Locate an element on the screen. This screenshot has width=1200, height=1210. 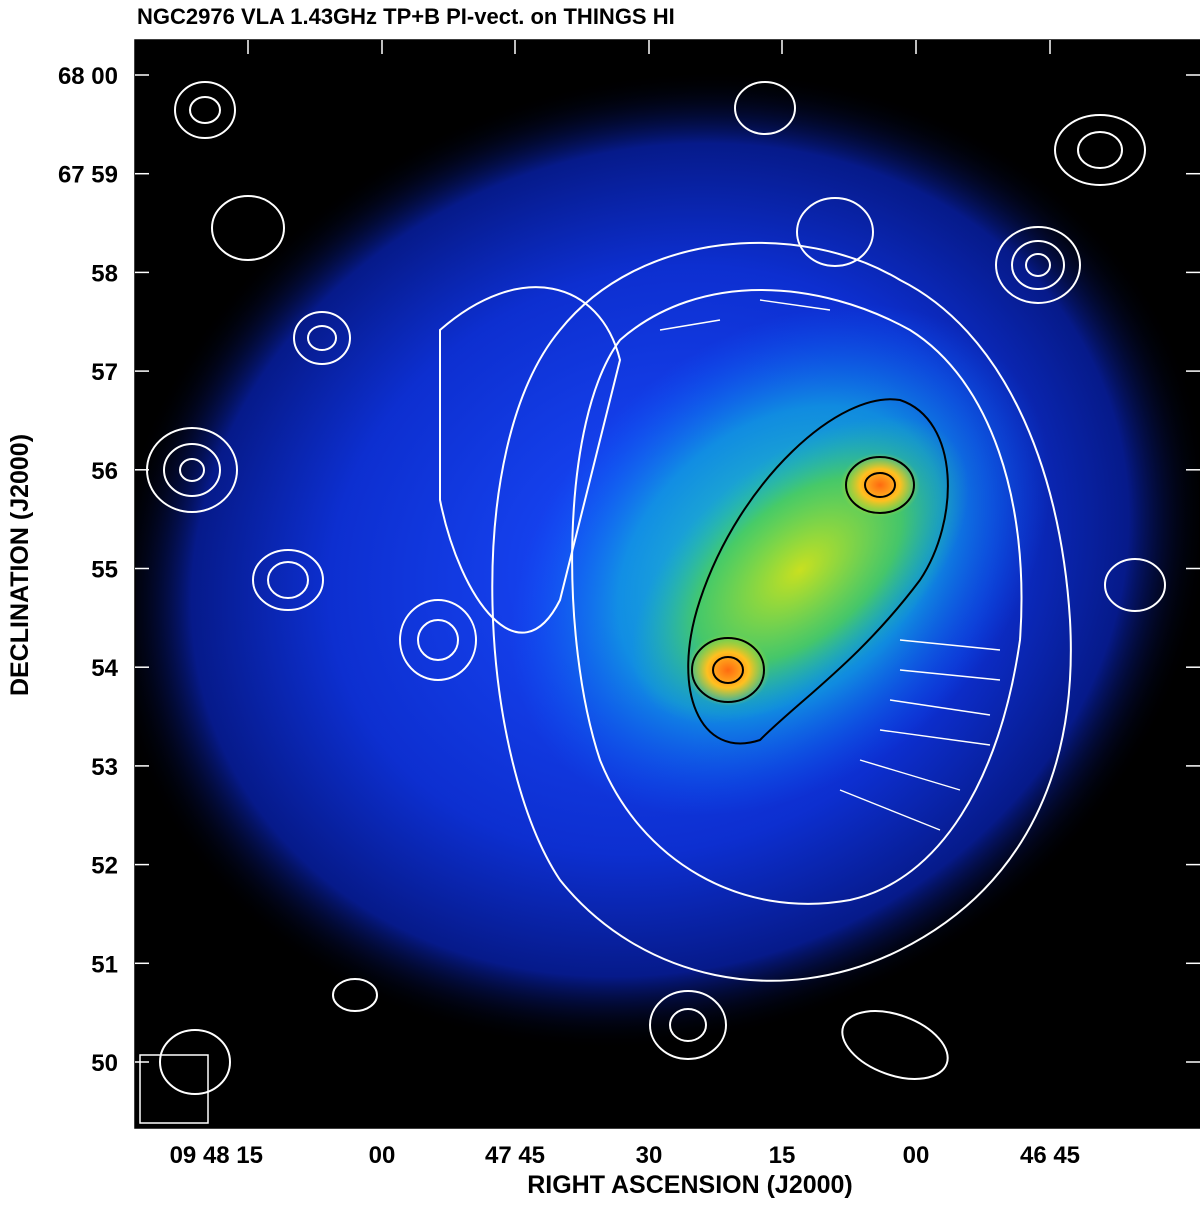
y-tick-label: 56 is located at coordinates (104, 471).